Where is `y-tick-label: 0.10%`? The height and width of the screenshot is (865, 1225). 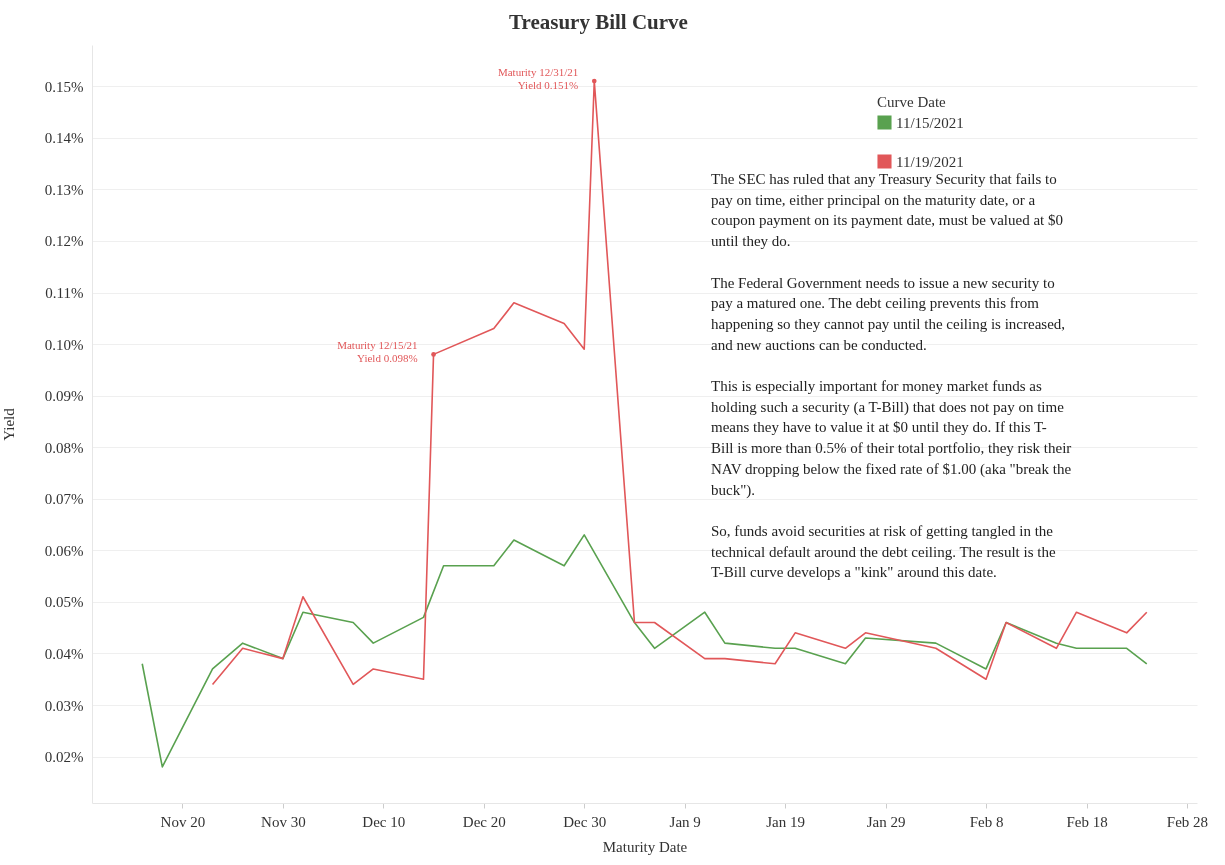
y-tick-label: 0.10% is located at coordinates (64, 344).